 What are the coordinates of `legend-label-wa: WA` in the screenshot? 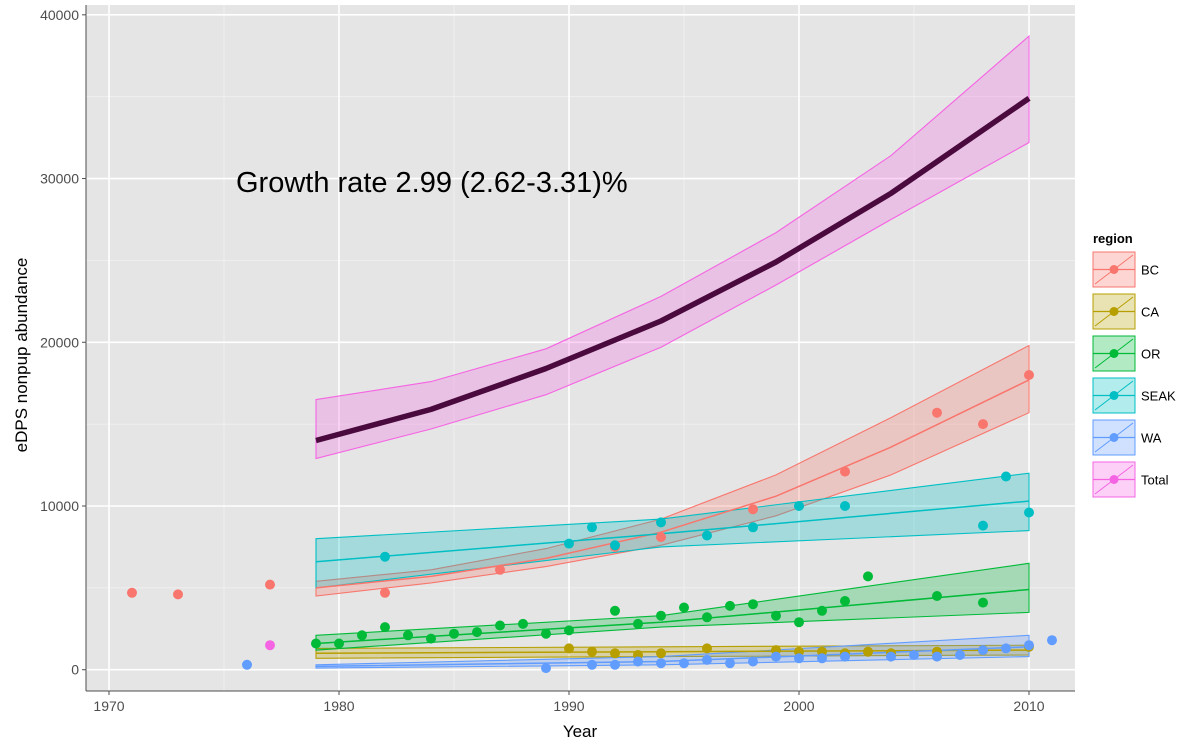 It's located at (1151, 438).